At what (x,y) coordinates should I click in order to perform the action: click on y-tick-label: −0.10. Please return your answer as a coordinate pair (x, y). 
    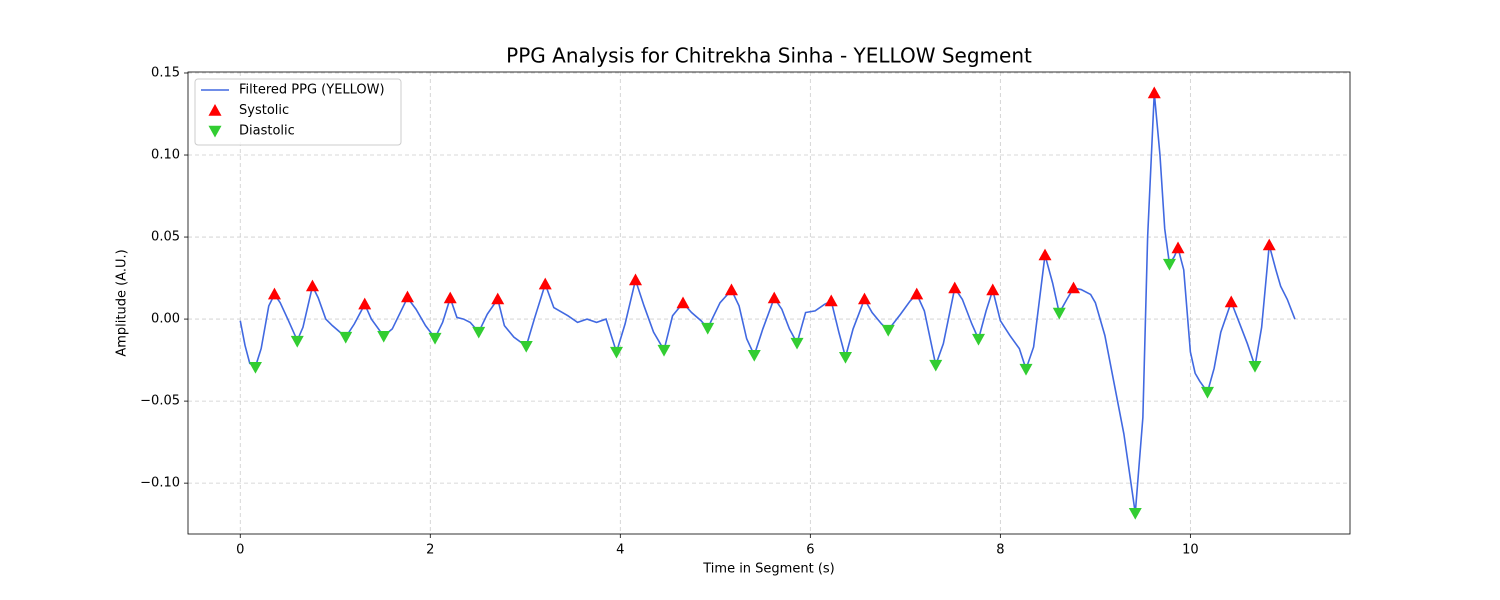
    Looking at the image, I should click on (160, 483).